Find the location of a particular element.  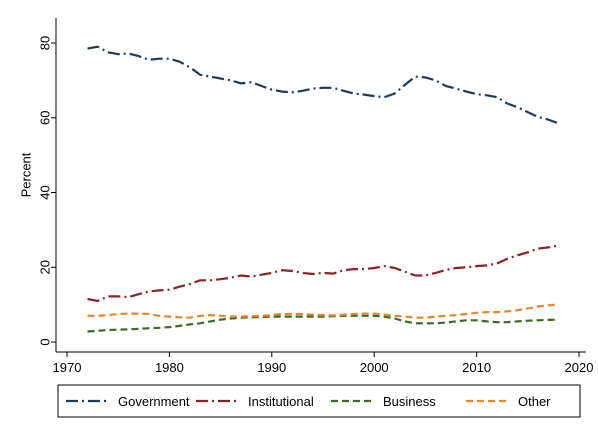

series-line-institutional is located at coordinates (323, 273).